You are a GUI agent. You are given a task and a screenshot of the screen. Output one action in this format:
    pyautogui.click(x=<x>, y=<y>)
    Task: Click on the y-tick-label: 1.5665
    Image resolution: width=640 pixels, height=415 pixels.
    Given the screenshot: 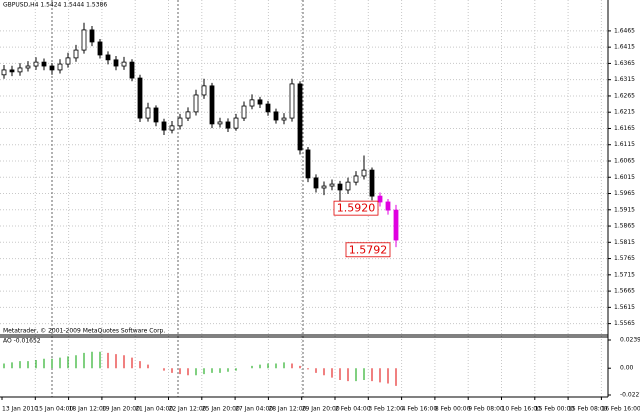 What is the action you would take?
    pyautogui.click(x=624, y=291)
    